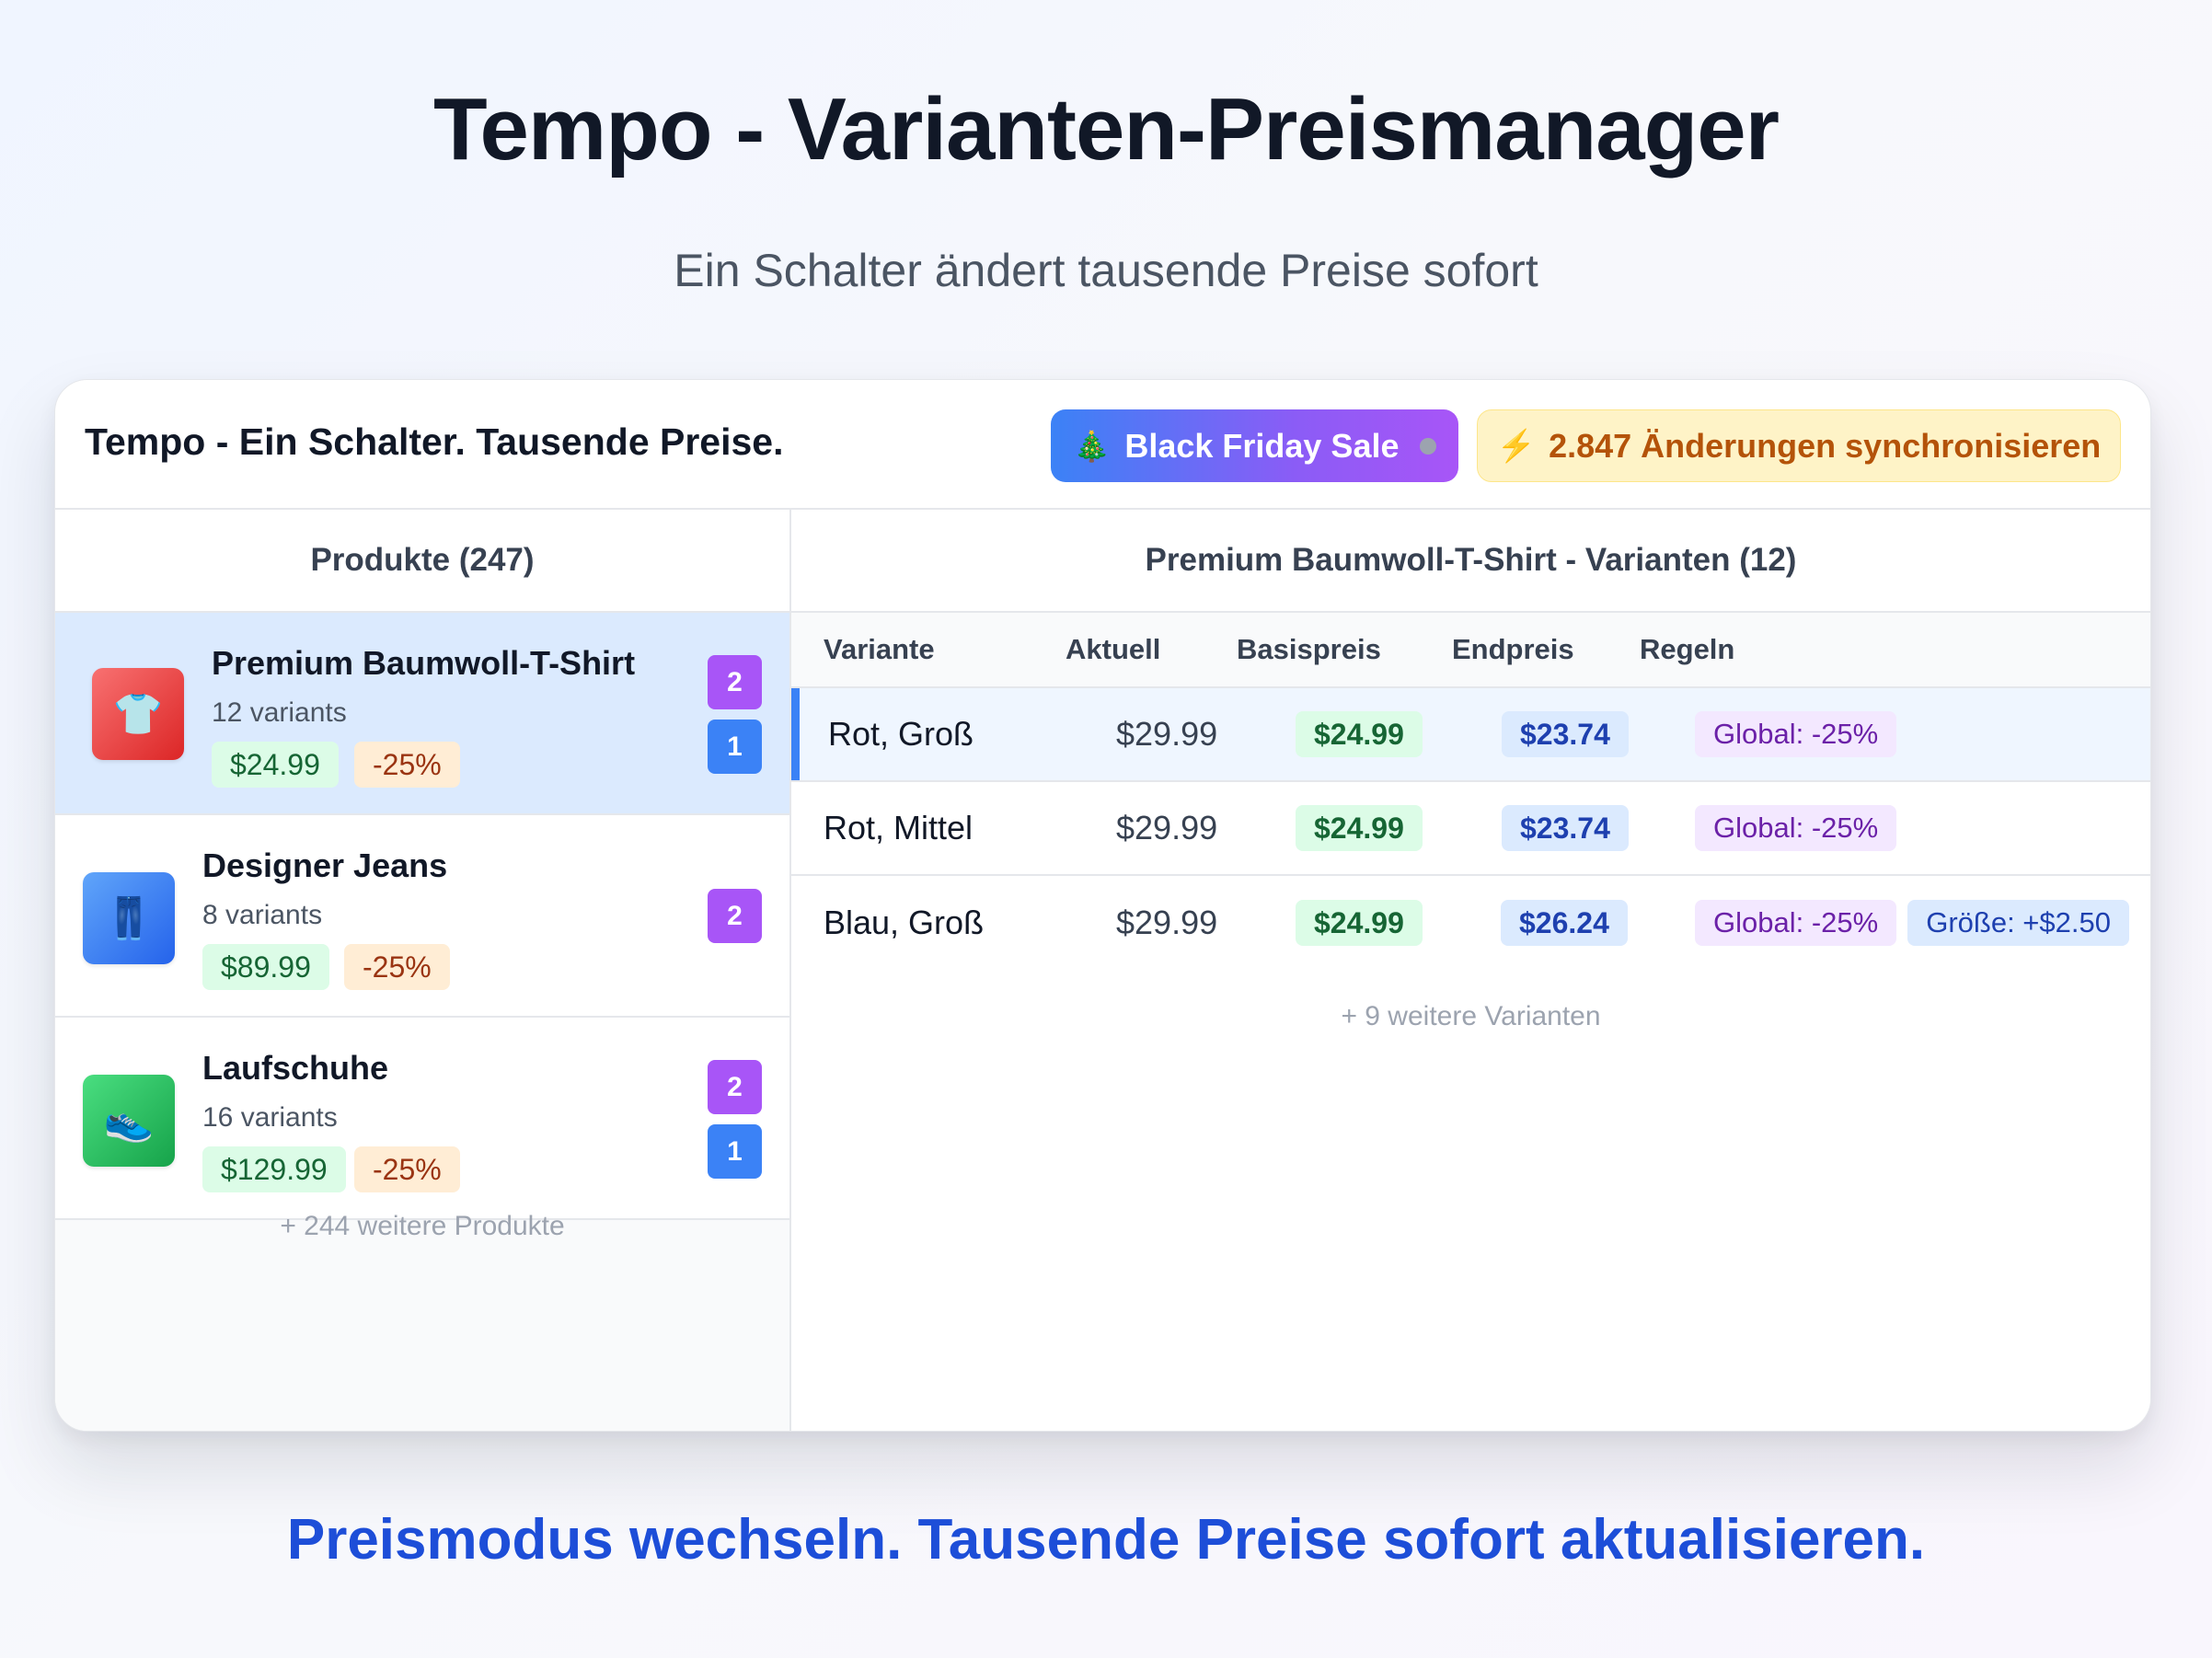 The width and height of the screenshot is (2212, 1658). Describe the element at coordinates (1513, 649) in the screenshot. I see `column-header-final-price: Endpreis` at that location.